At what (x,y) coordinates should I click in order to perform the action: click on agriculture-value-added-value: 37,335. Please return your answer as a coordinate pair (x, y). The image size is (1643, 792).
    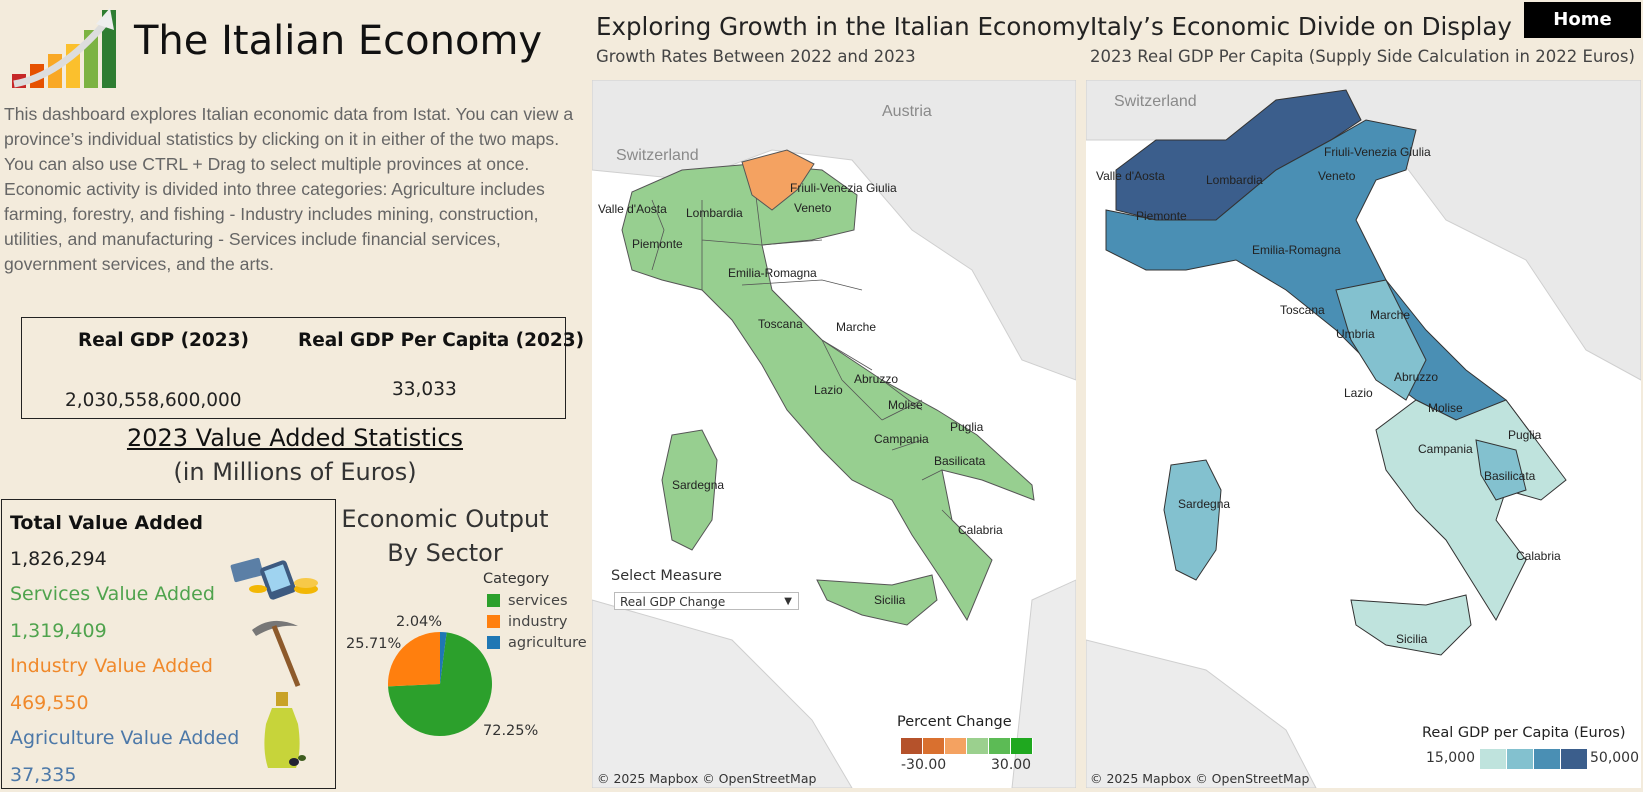
    Looking at the image, I should click on (43, 775).